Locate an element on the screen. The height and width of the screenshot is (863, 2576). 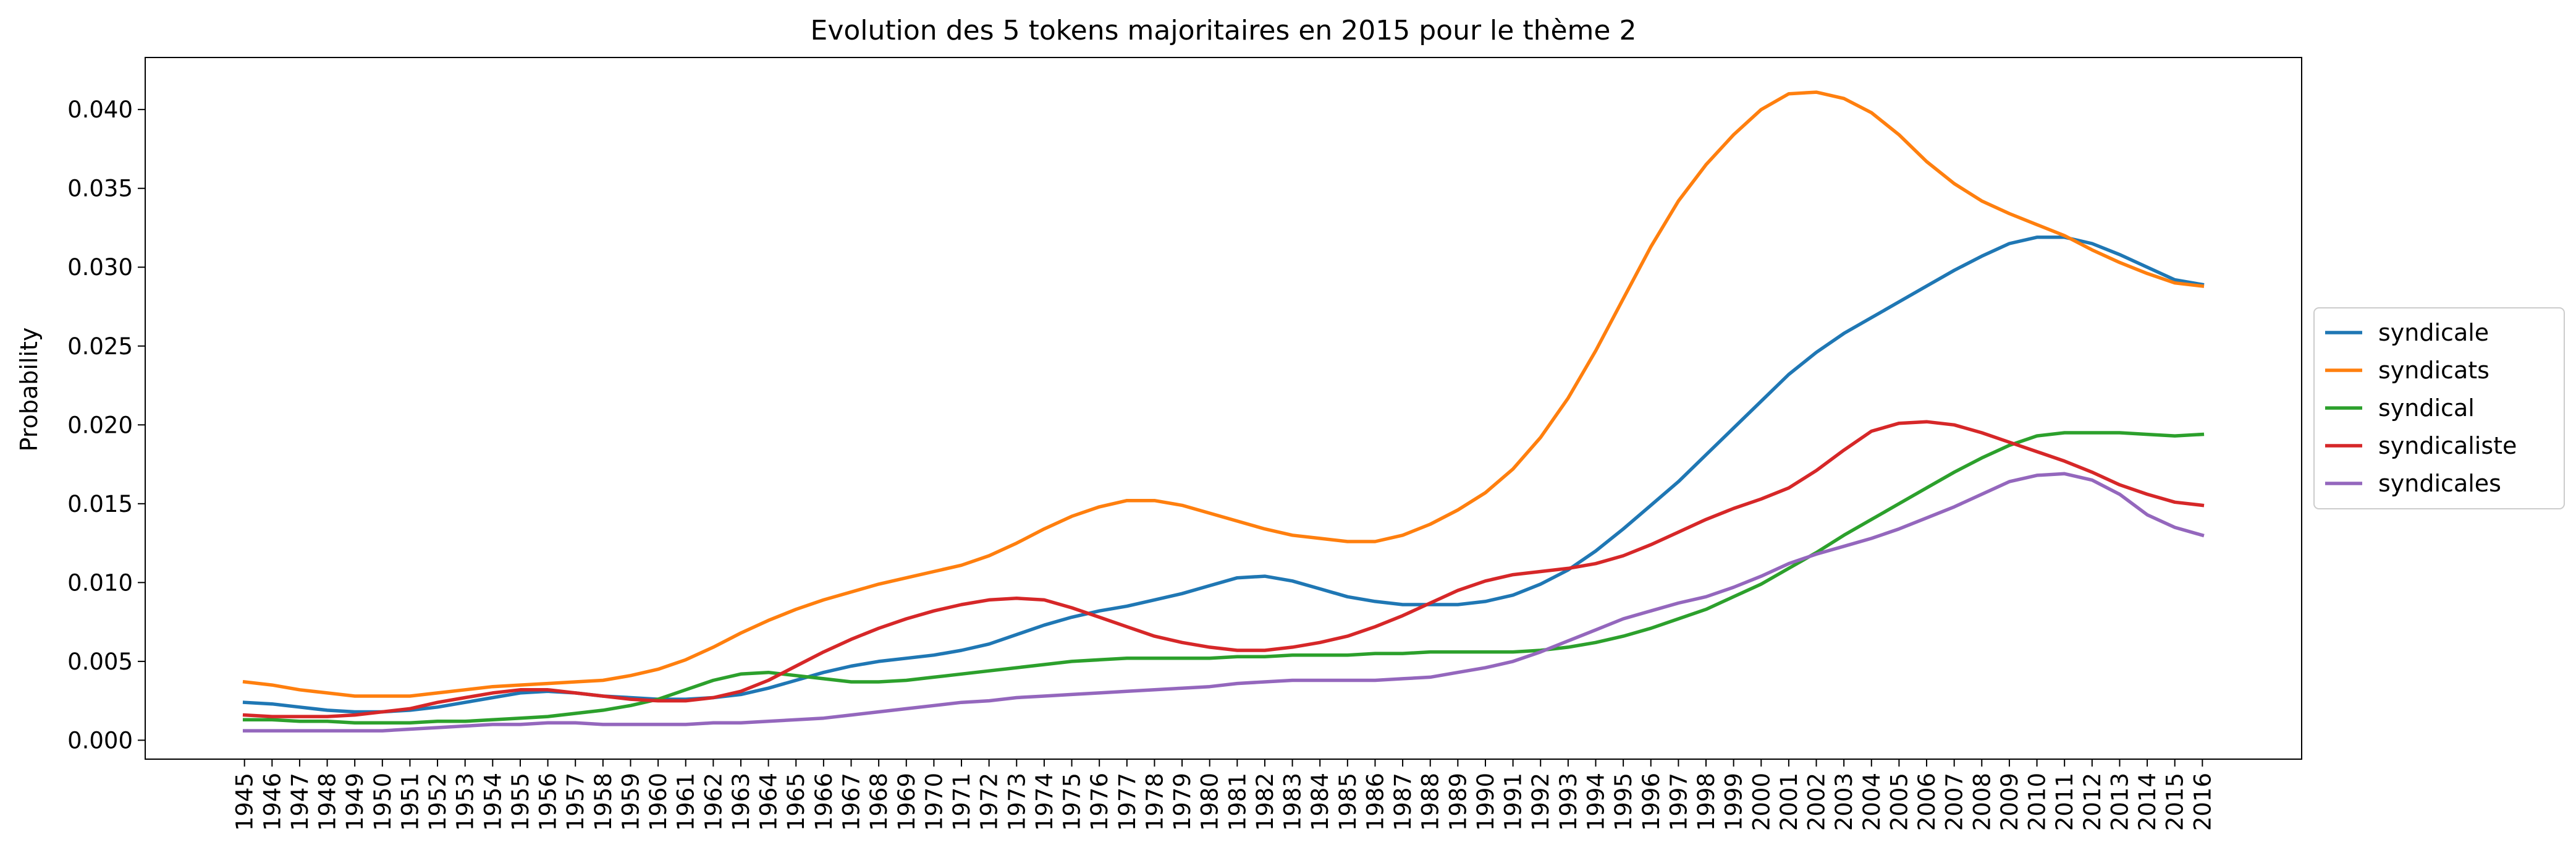
x-tick-label: 1952 is located at coordinates (437, 802).